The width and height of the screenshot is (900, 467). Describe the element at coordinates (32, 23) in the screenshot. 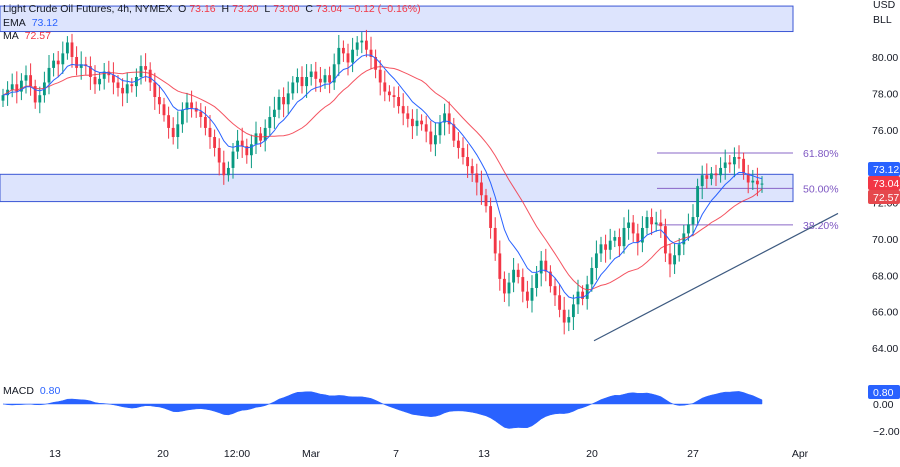

I see `ema-legend: EMA 73.12` at that location.